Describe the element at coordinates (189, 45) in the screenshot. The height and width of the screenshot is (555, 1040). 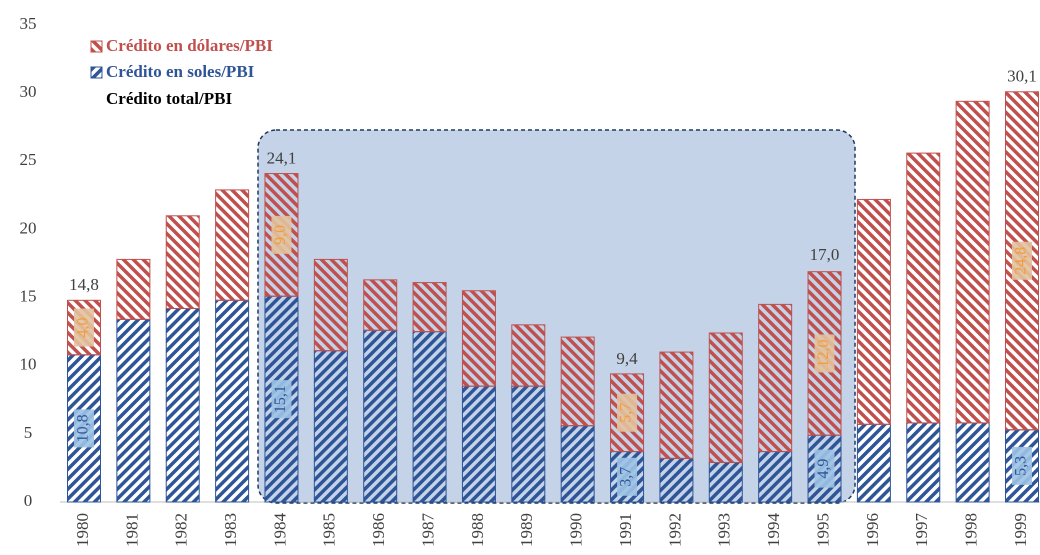
I see `legend-label: Crédito en dólares/PBI` at that location.